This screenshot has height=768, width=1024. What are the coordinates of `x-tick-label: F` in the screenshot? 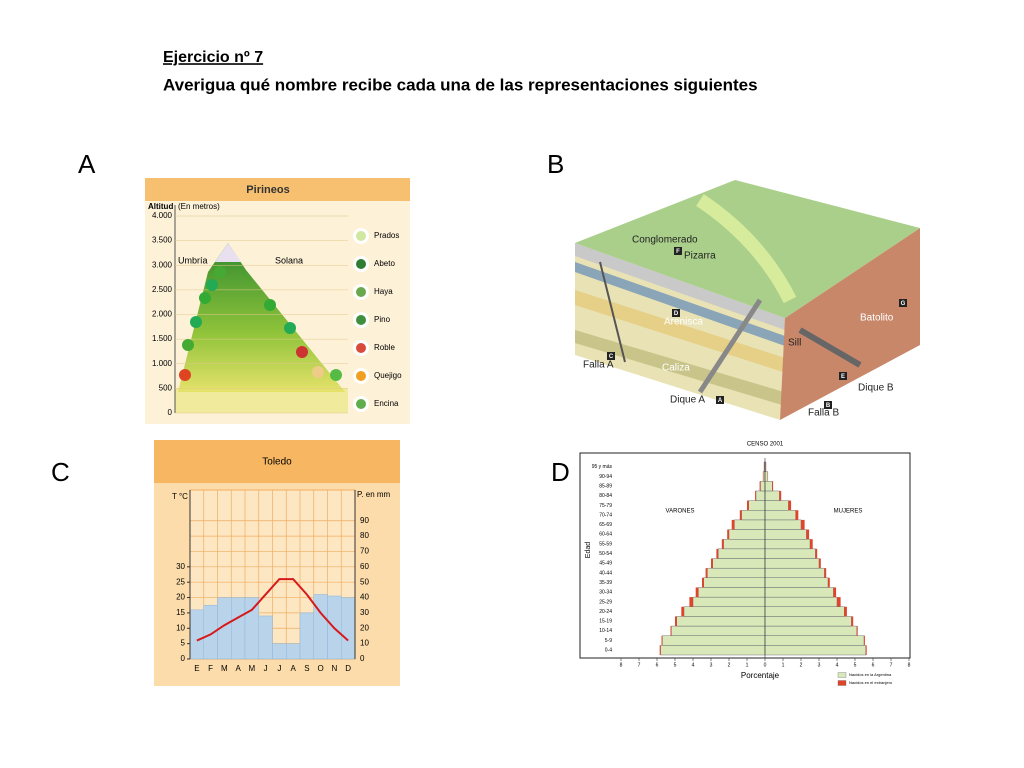 It's located at (210, 668).